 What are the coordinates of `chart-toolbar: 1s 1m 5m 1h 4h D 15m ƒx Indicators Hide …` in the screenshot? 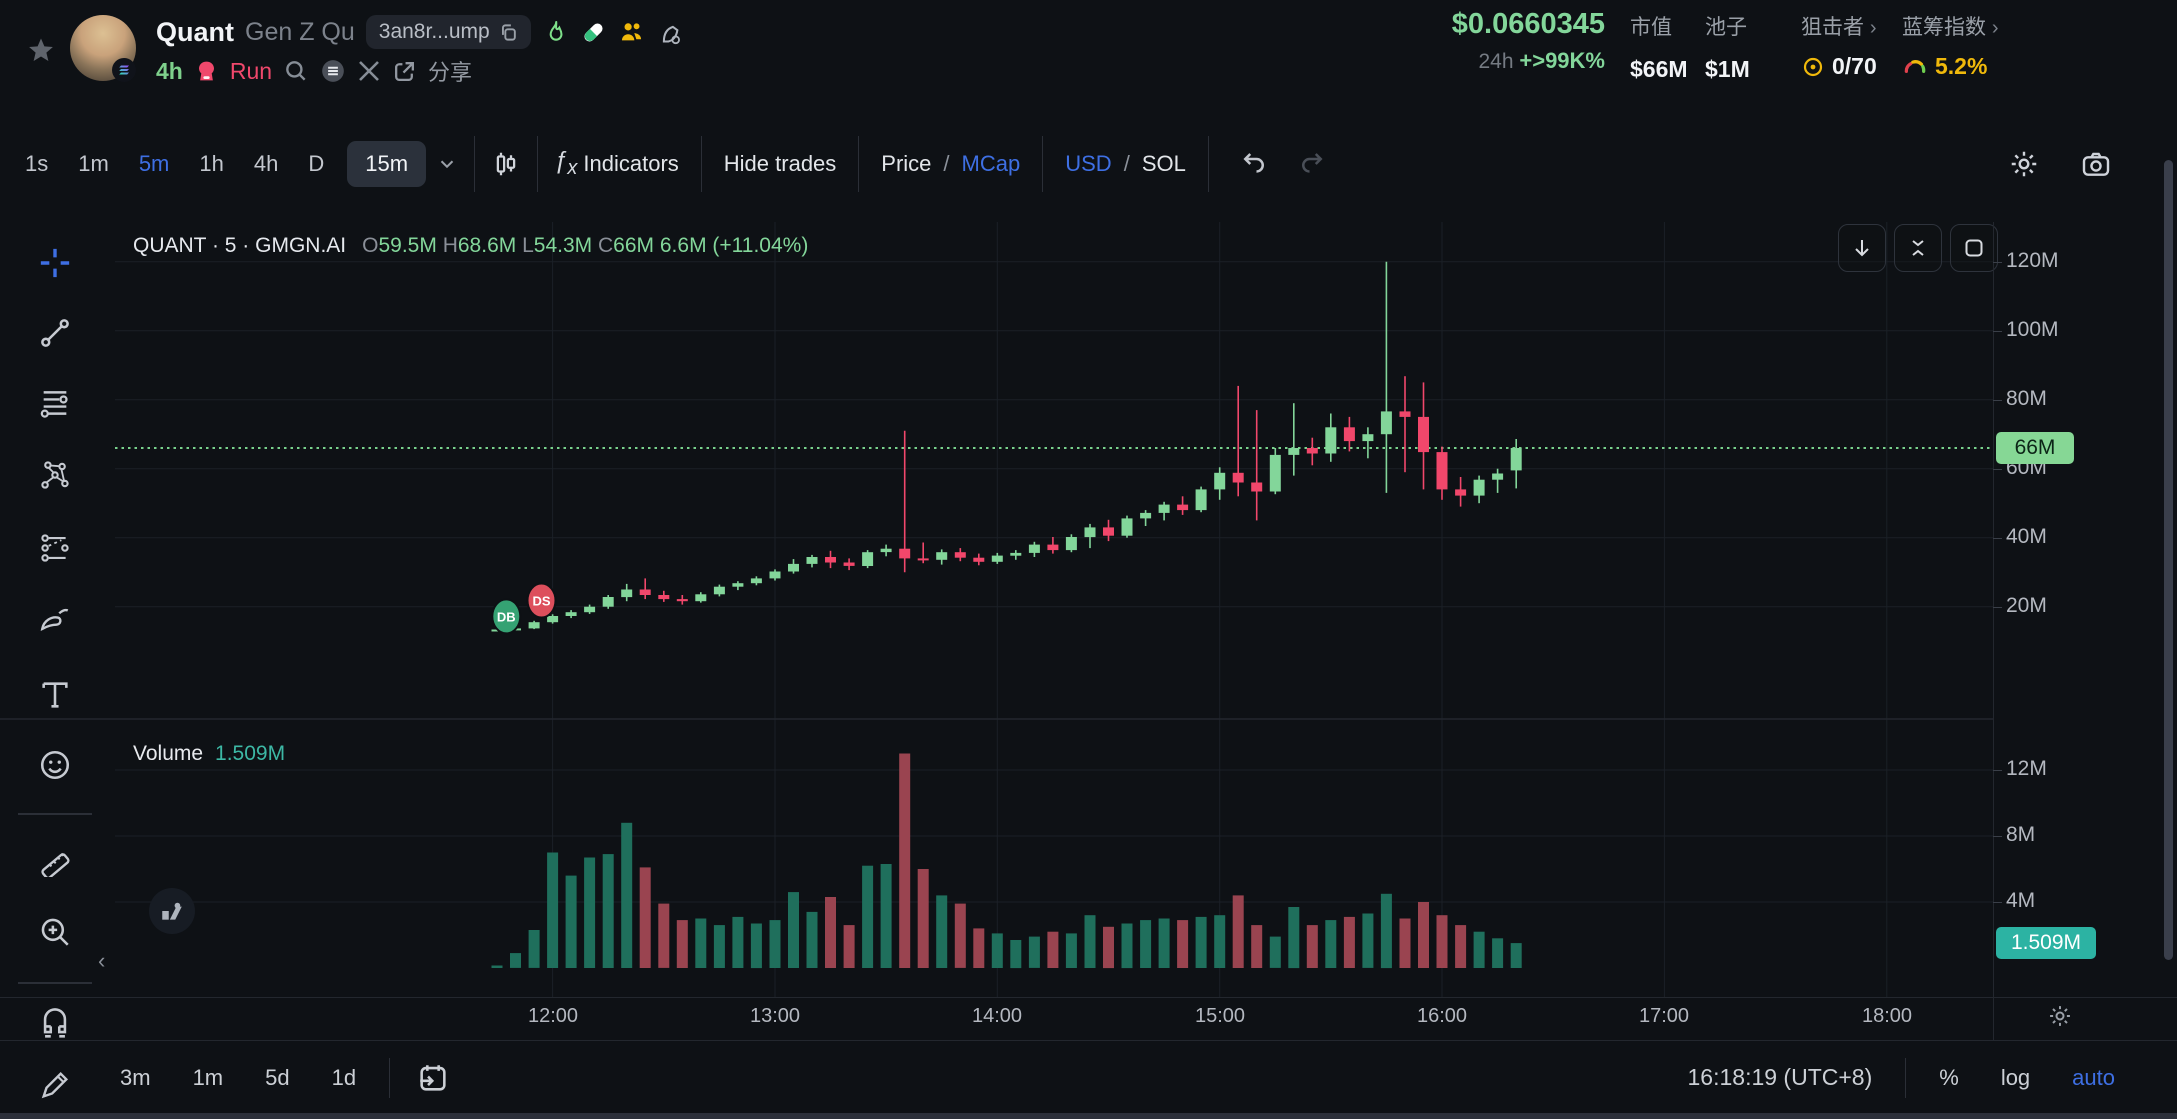 It's located at (1088, 163).